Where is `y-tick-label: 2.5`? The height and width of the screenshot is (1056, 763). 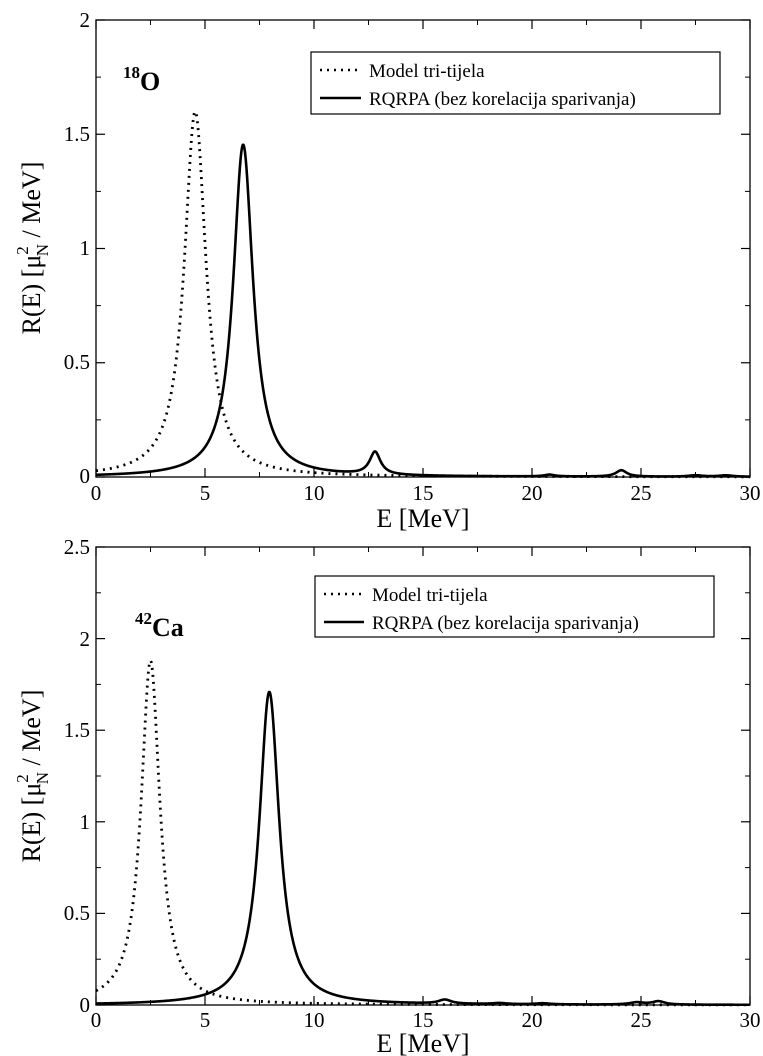
y-tick-label: 2.5 is located at coordinates (77, 547).